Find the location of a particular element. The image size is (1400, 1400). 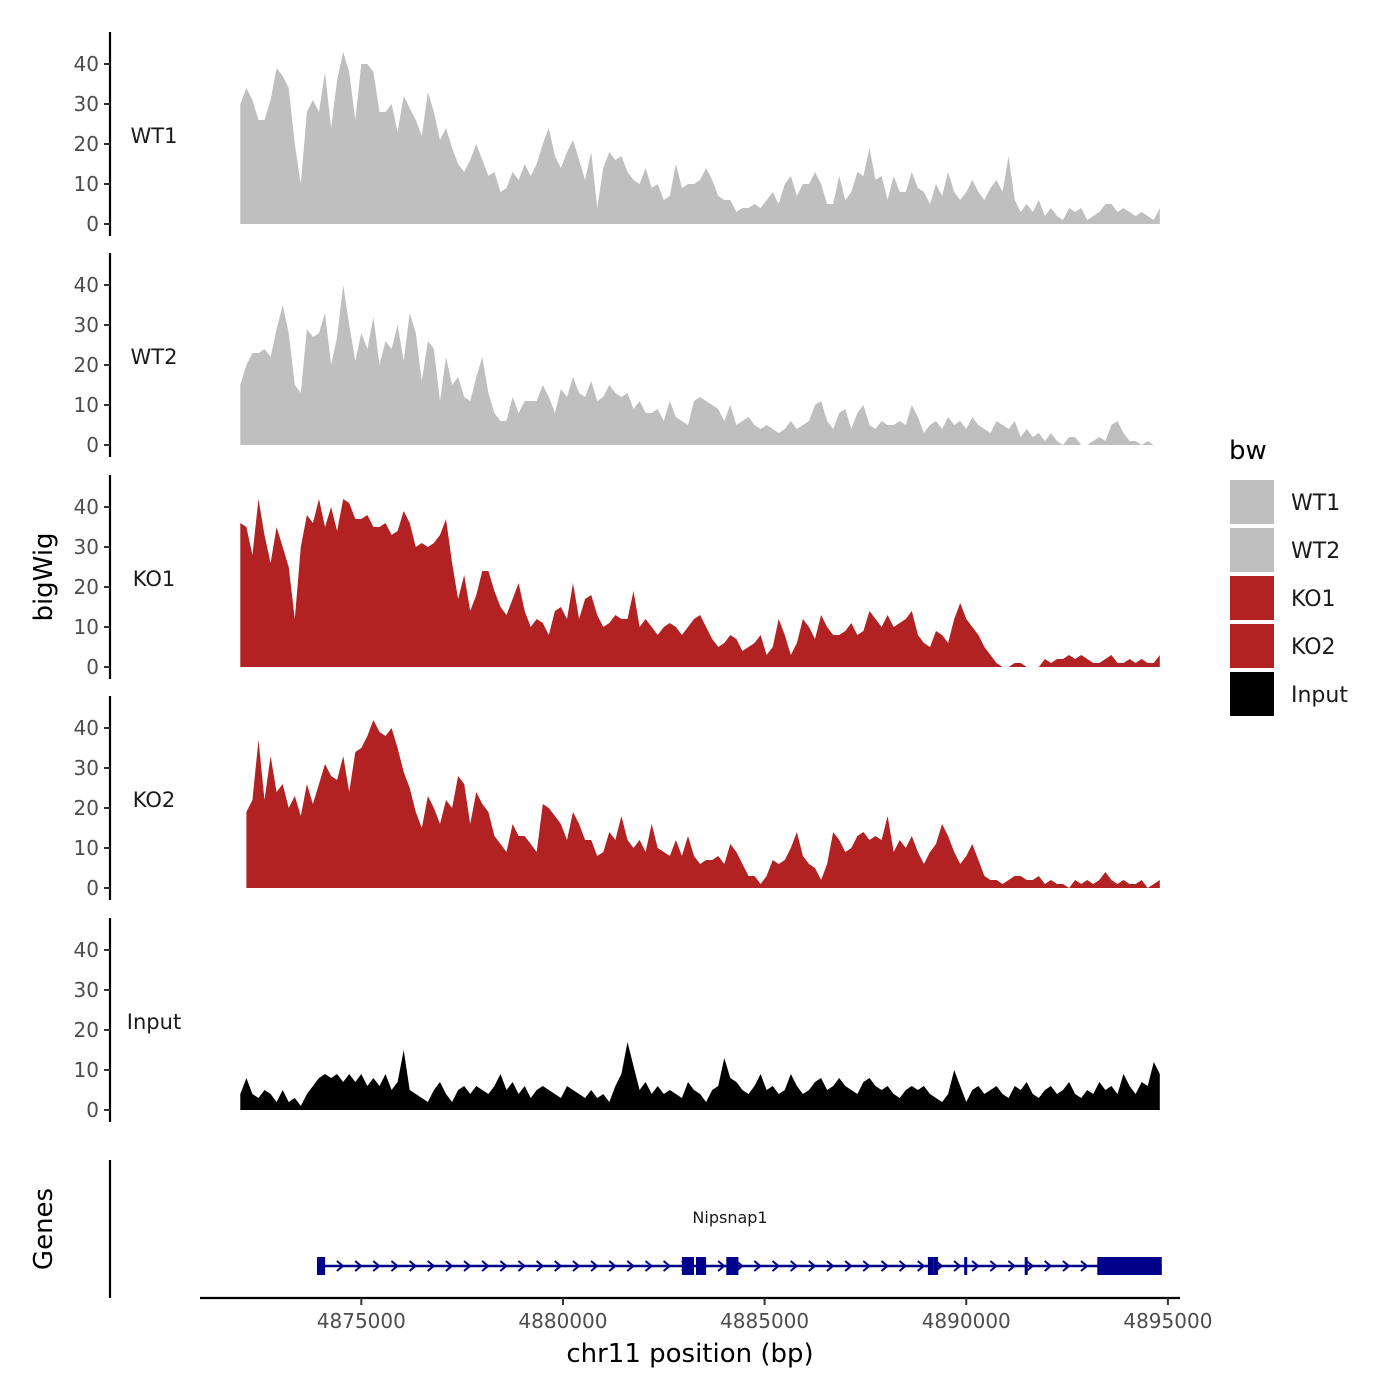

legend-label-ko2: KO2 is located at coordinates (1313, 647).